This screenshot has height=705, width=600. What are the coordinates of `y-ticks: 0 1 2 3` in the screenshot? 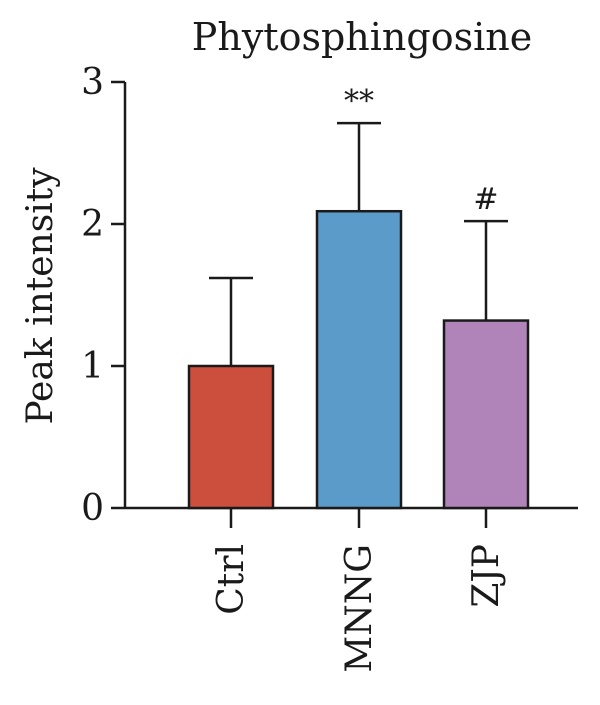 It's located at (103, 295).